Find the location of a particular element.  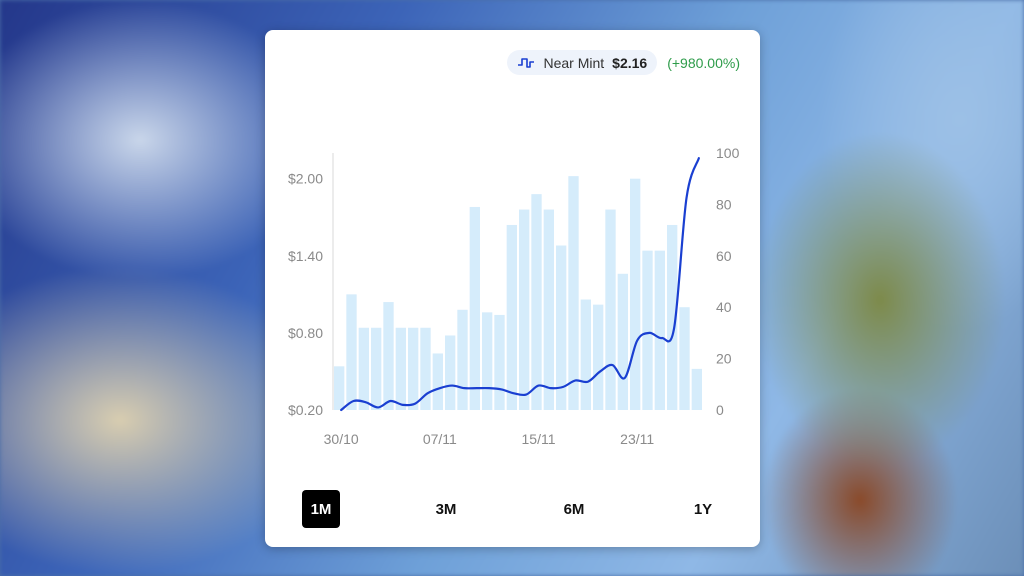

range-button-3m: 3M is located at coordinates (446, 509).